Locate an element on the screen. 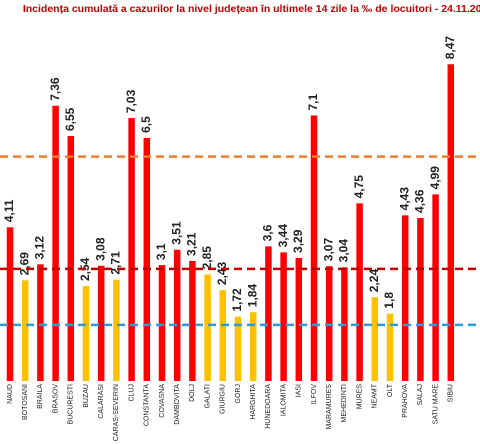 The width and height of the screenshot is (480, 444). value-label: 2,69 is located at coordinates (24, 264).